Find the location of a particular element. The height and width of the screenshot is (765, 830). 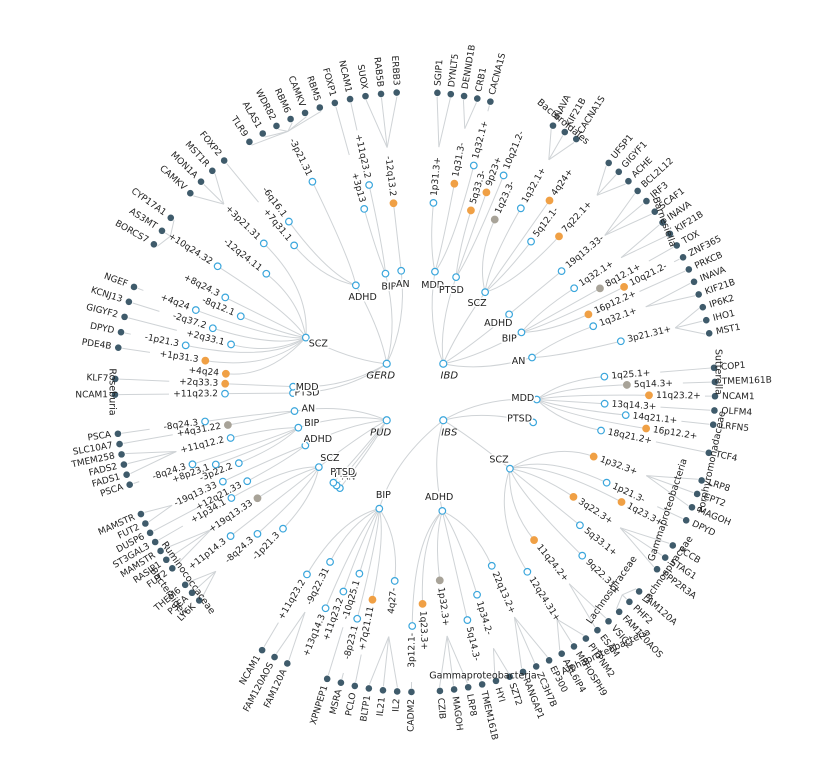

gene-label: IP6K2 is located at coordinates (721, 302).